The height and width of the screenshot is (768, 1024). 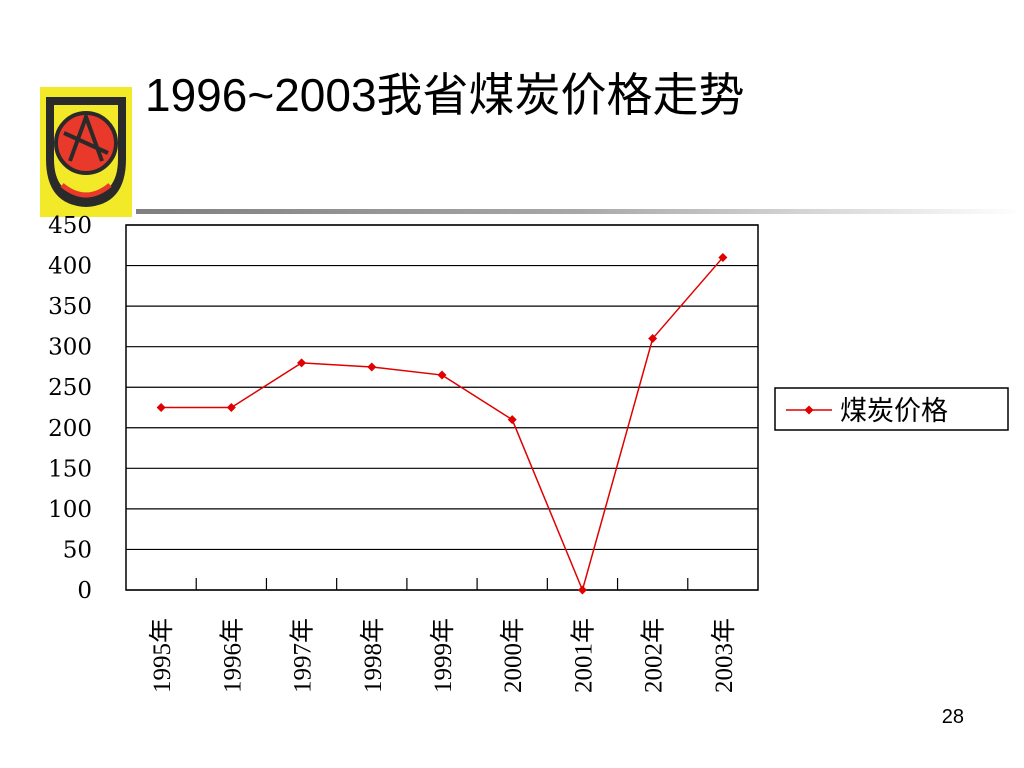 What do you see at coordinates (70, 226) in the screenshot?
I see `y-tick-label: 450` at bounding box center [70, 226].